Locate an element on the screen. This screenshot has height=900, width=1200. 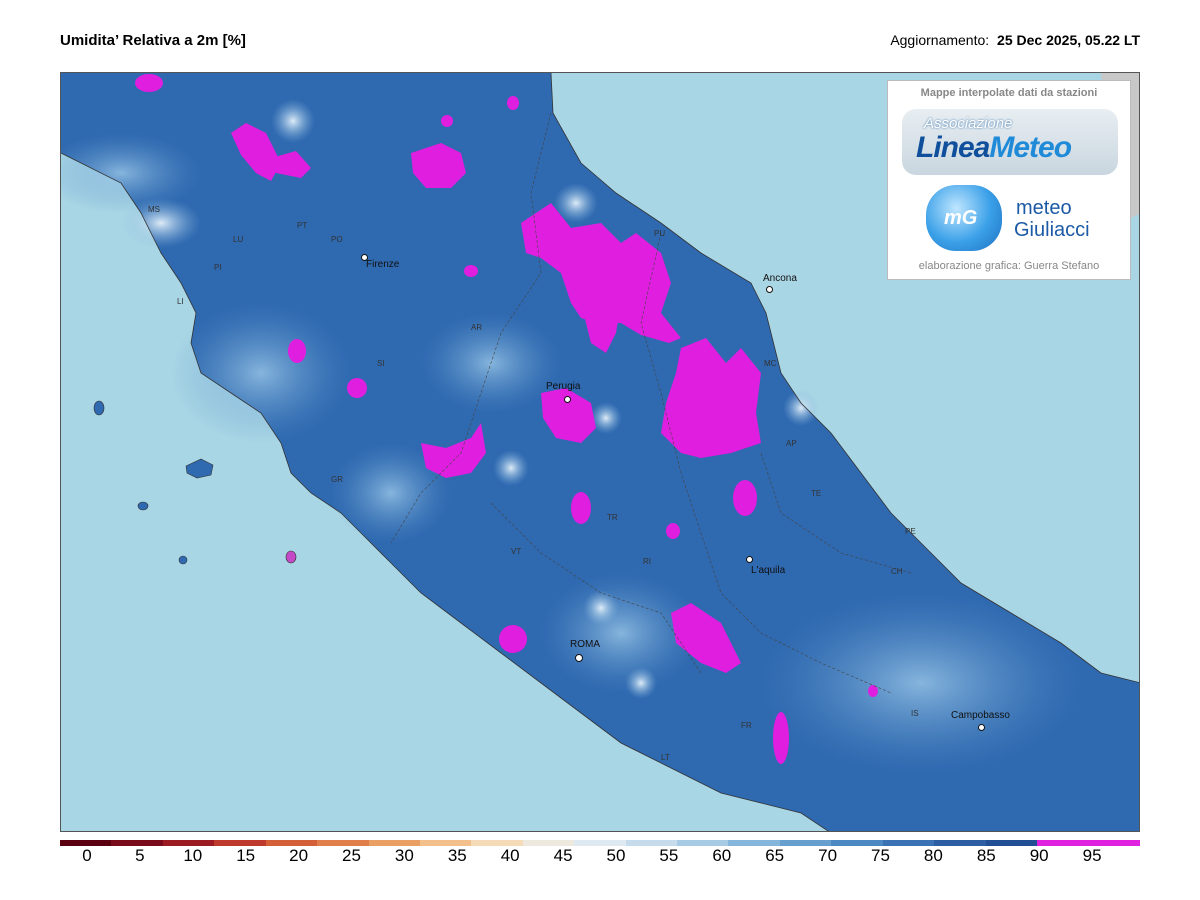
province-label: TR is located at coordinates (612, 517).